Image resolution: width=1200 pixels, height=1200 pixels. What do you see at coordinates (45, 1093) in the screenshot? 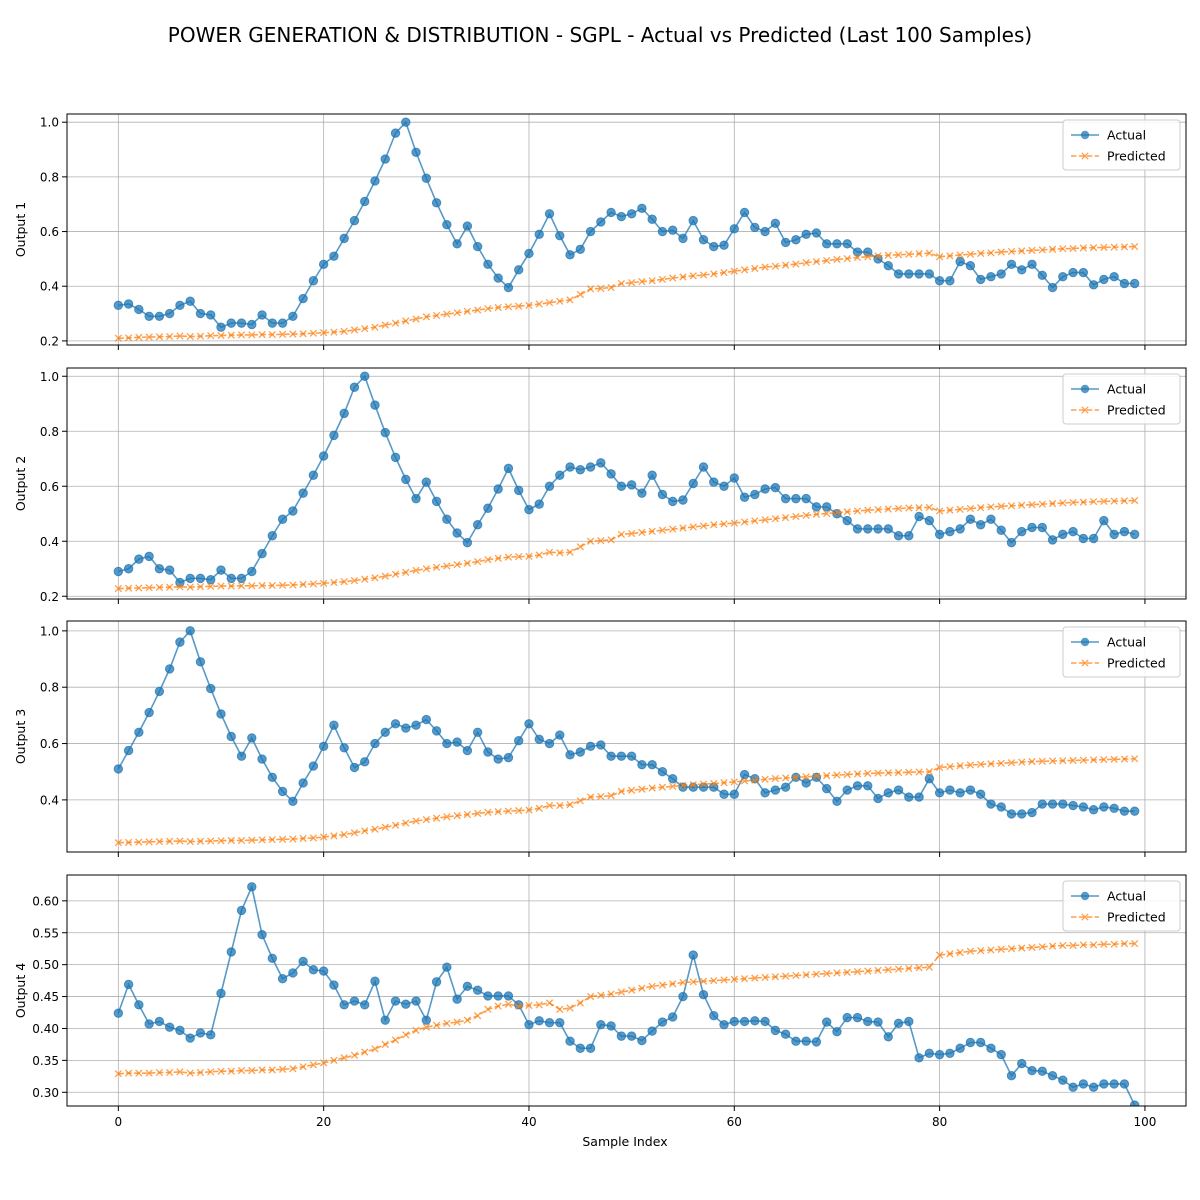
I see `y-tick-label: 0.30` at bounding box center [45, 1093].